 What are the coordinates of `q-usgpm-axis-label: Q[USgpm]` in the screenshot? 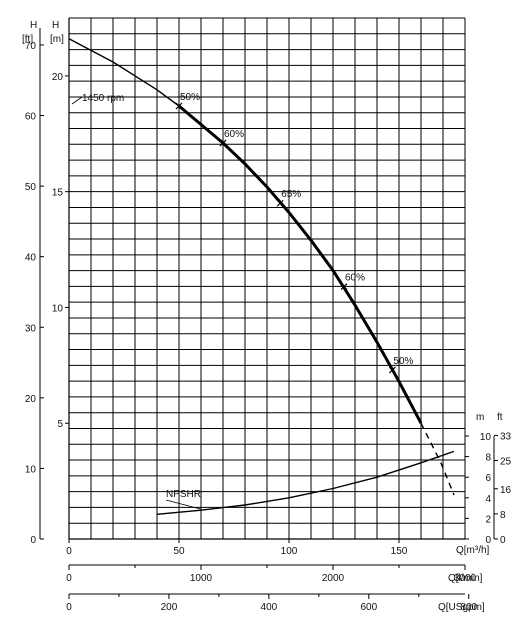 It's located at (461, 607).